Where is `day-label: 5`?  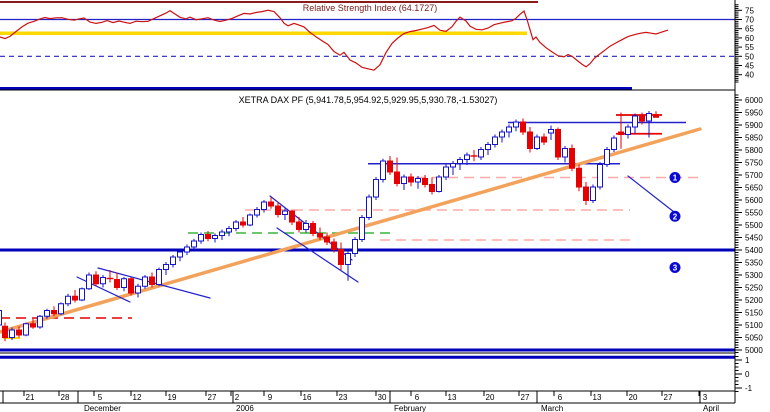
day-label: 5 is located at coordinates (100, 397).